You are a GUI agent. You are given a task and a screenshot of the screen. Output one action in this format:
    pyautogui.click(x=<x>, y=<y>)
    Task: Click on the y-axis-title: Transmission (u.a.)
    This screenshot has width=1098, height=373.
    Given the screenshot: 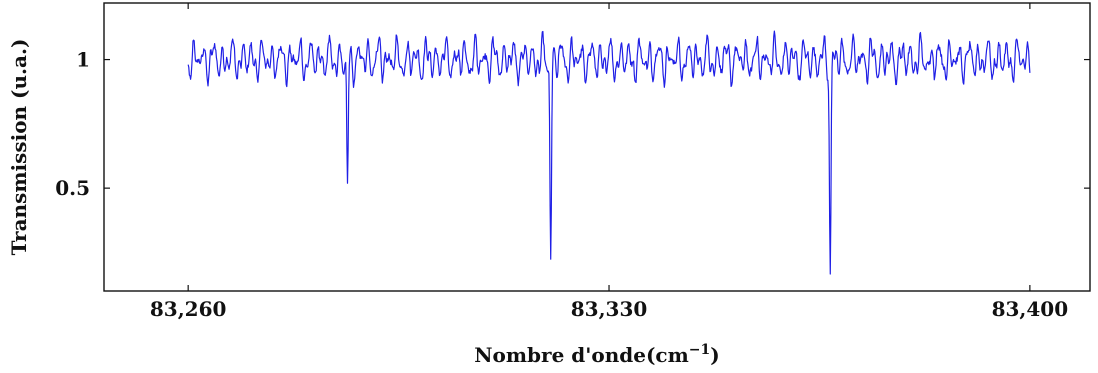 What is the action you would take?
    pyautogui.click(x=19, y=147)
    